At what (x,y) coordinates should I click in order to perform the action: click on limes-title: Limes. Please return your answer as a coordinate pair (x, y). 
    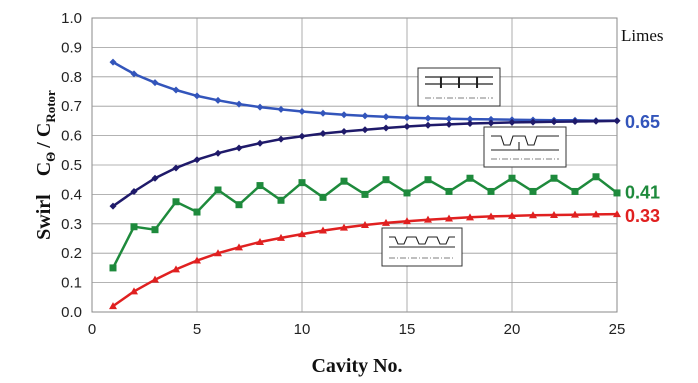
    Looking at the image, I should click on (642, 35).